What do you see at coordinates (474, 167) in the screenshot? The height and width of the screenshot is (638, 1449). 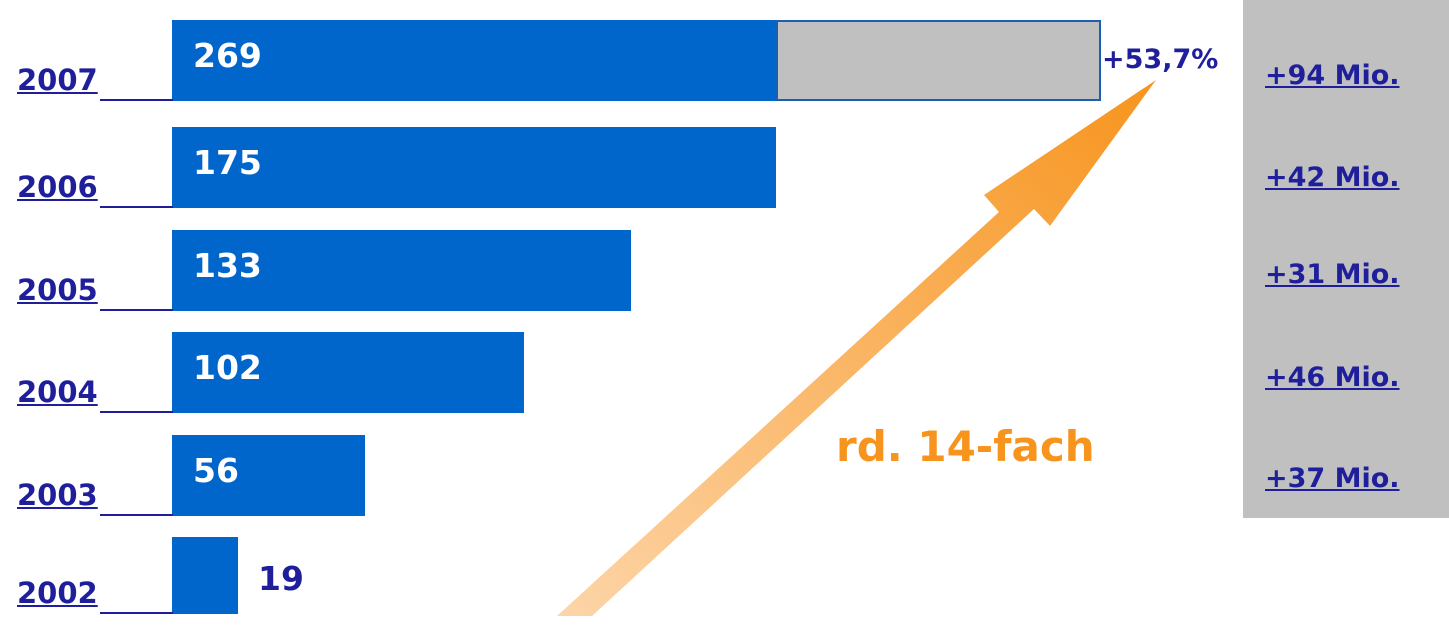 I see `bar-2006` at bounding box center [474, 167].